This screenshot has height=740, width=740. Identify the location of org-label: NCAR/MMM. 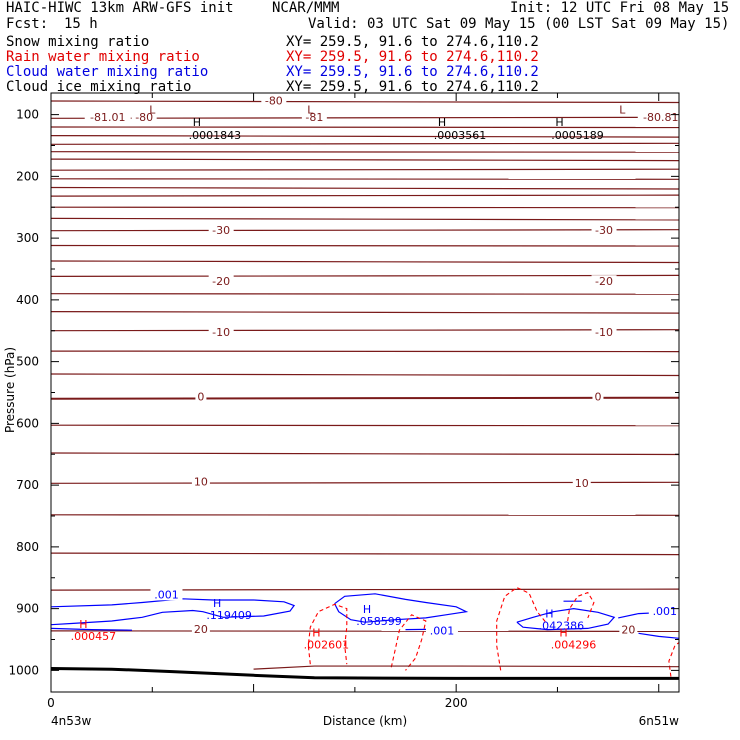
(306, 8).